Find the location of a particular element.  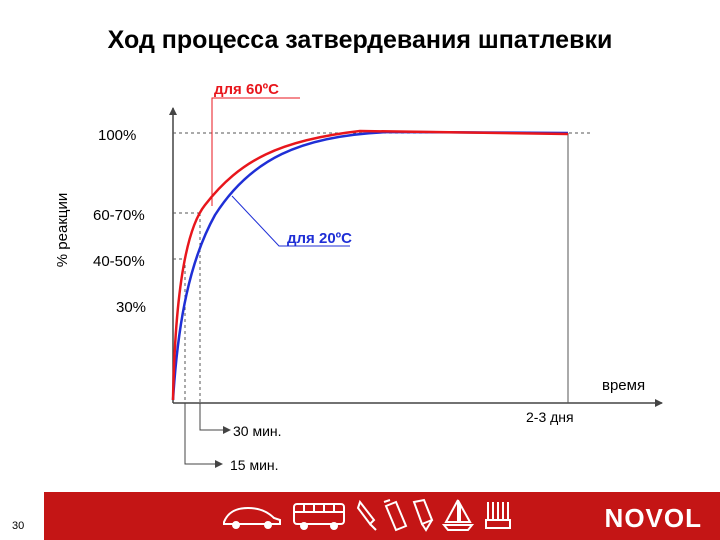

footer-icons is located at coordinates (367, 515).